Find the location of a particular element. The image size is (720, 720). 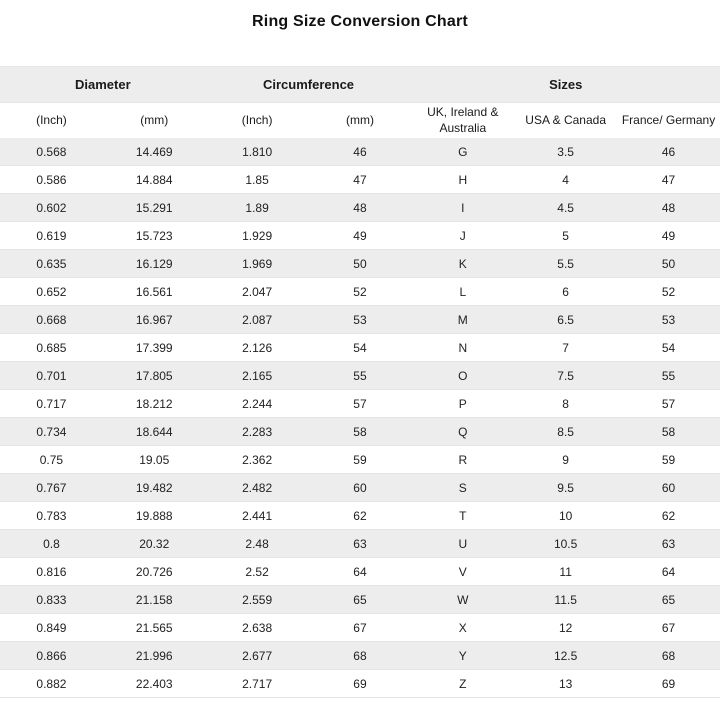

table-cell: 2.482 is located at coordinates (257, 487).